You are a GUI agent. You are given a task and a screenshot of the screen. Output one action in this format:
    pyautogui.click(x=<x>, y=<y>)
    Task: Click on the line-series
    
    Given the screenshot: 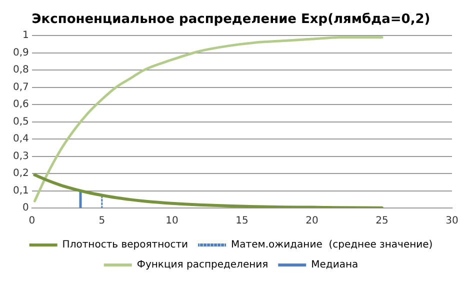 What is the action you would take?
    pyautogui.click(x=208, y=190)
    